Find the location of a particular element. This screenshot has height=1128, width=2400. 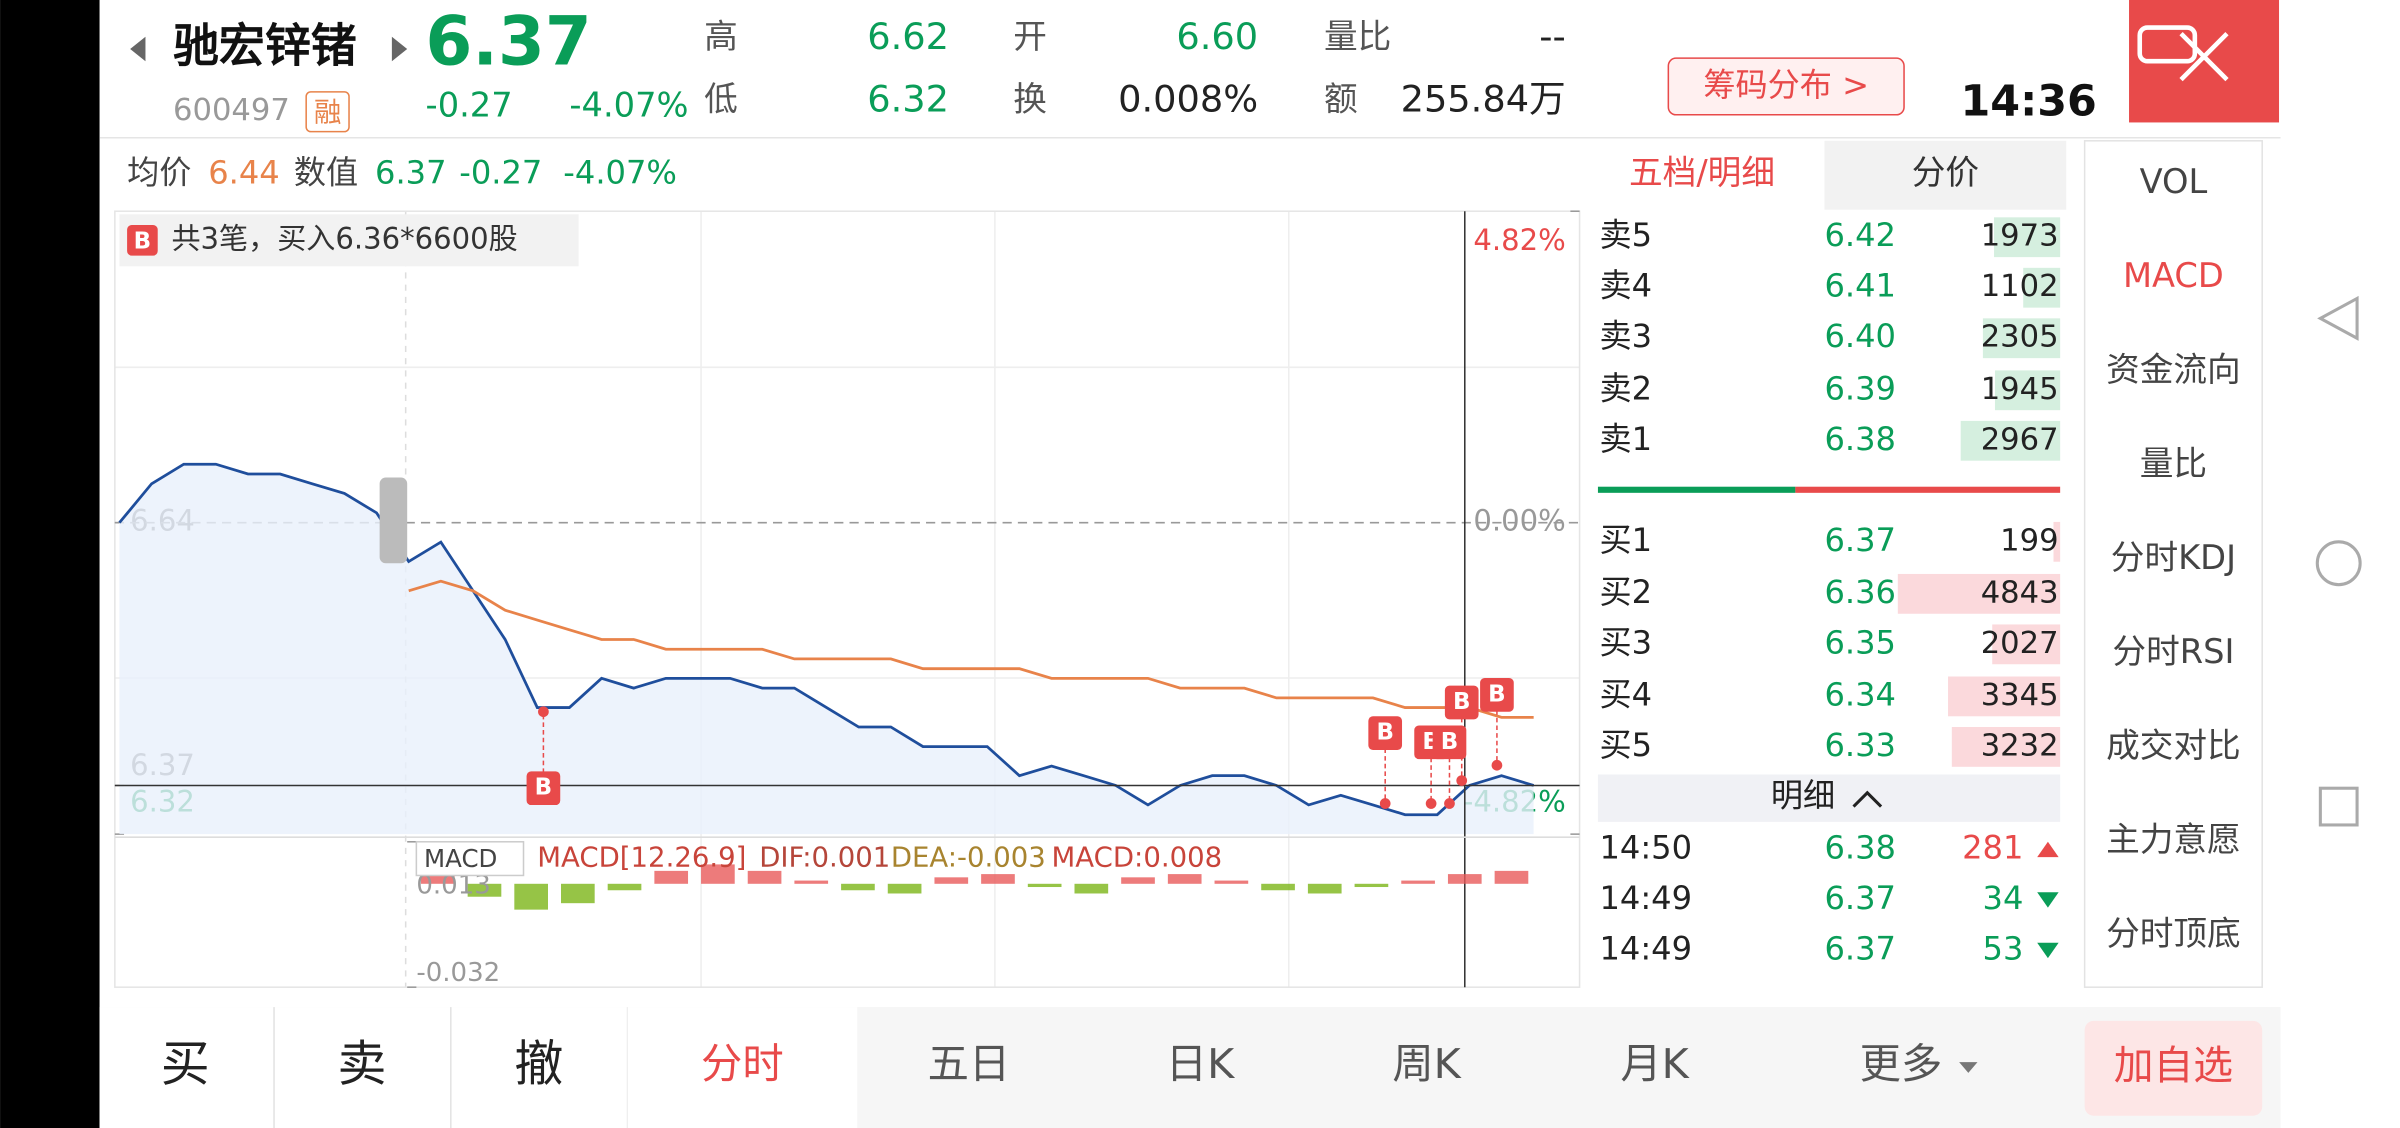

level-volume: 1945 is located at coordinates (2020, 389).